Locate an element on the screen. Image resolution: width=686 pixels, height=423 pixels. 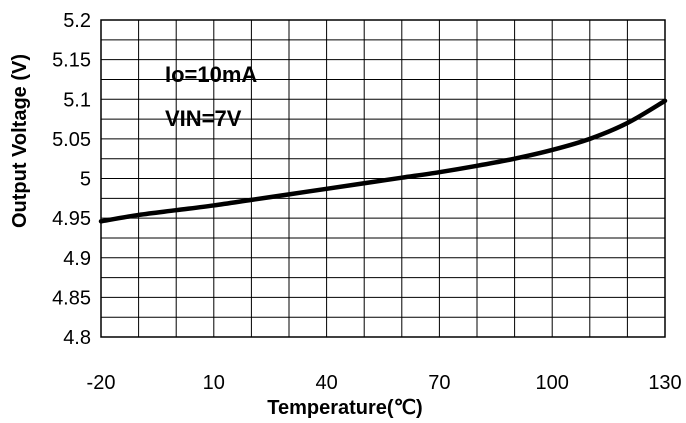
annotation-current: Io=10mA is located at coordinates (211, 74).